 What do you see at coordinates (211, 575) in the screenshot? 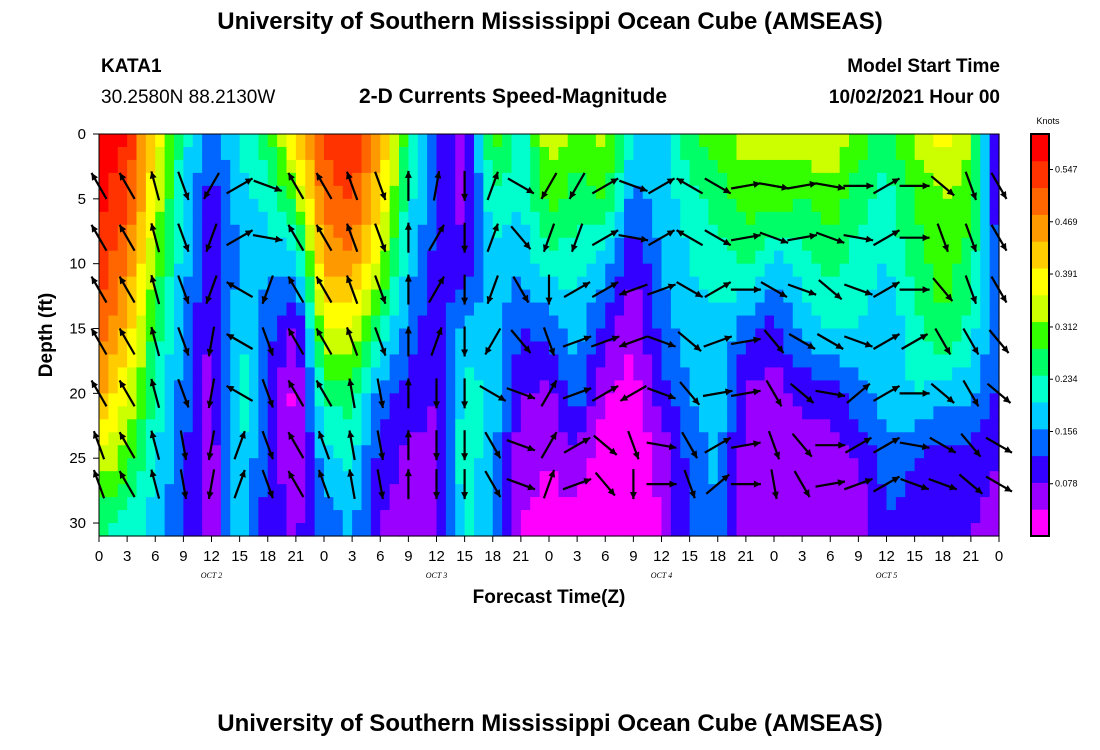
I see `date-label: OCT 2` at bounding box center [211, 575].